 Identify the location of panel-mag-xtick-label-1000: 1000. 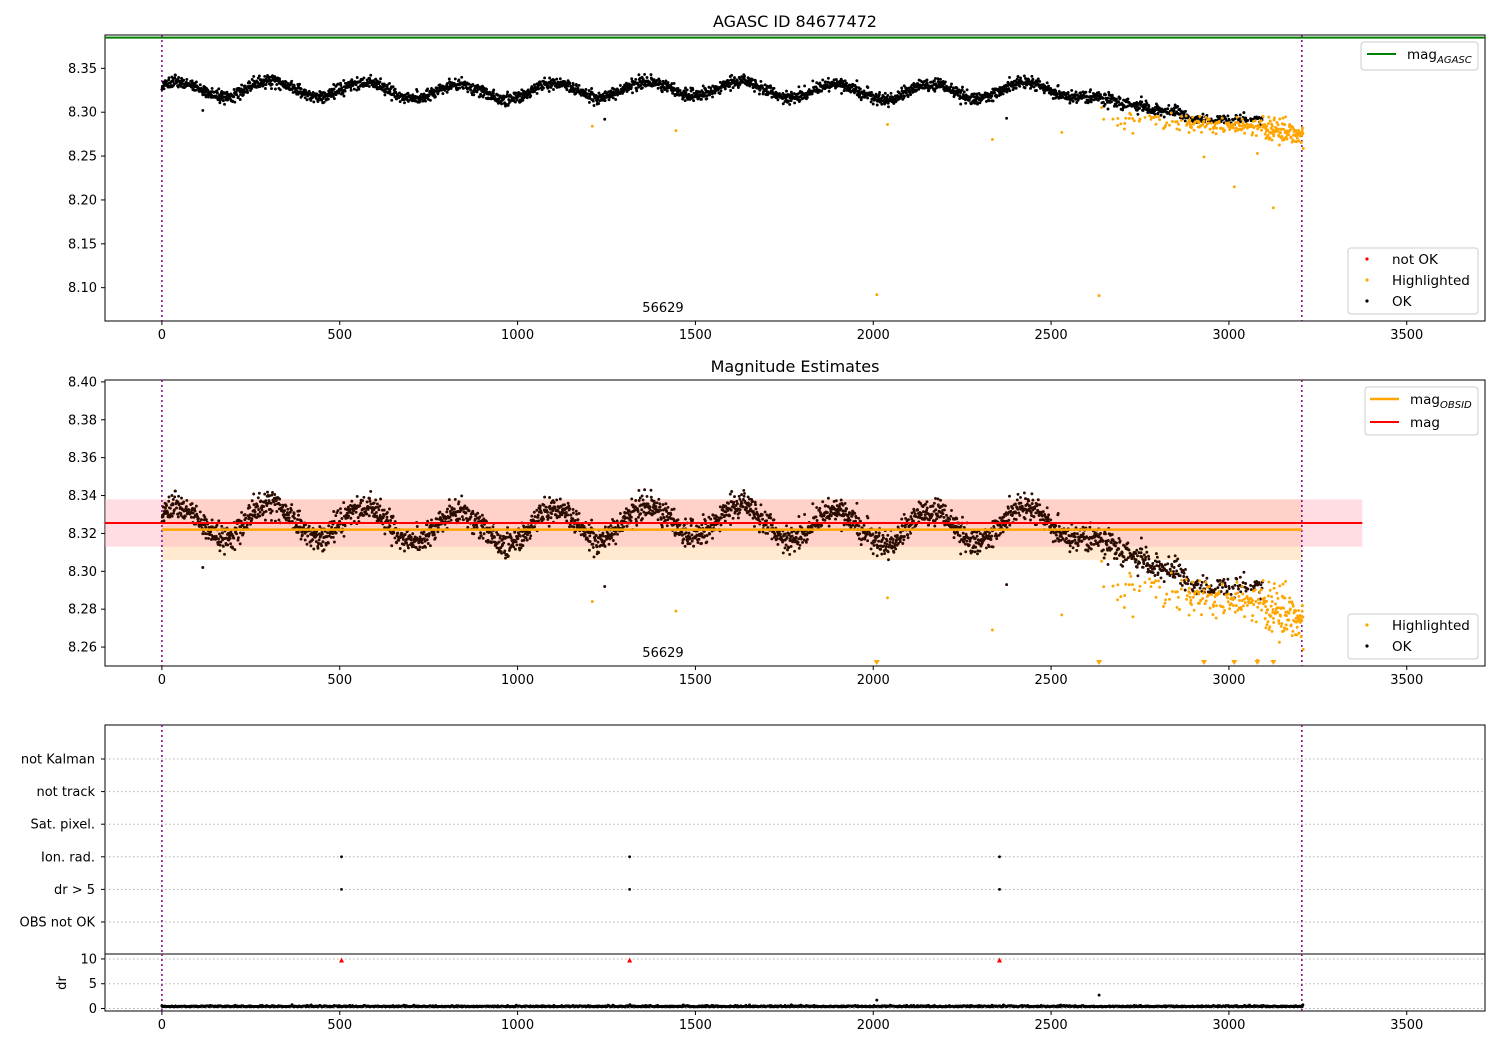
(517, 680).